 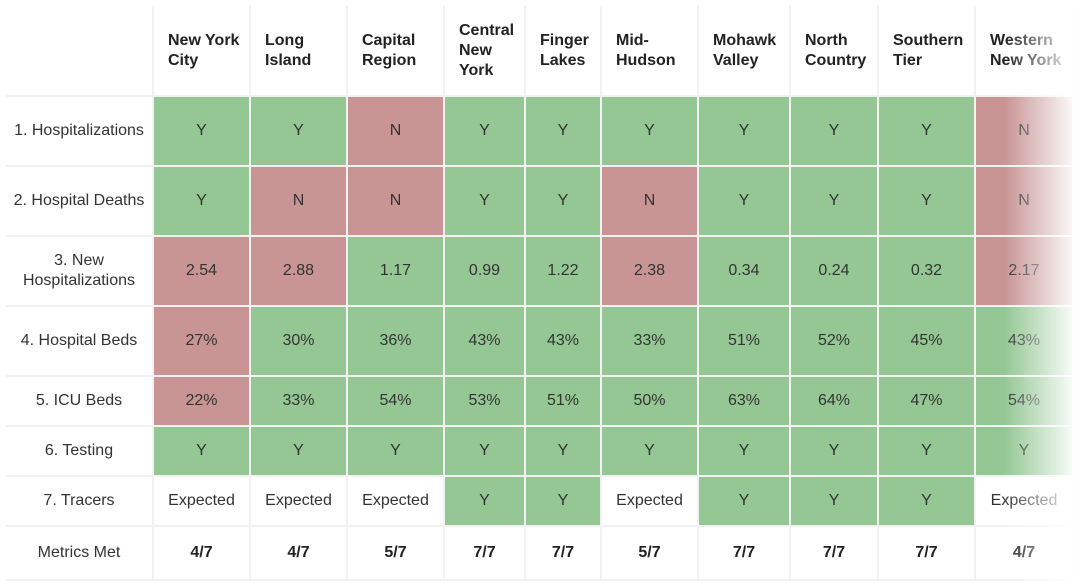 I want to click on table-cell: 51%, so click(x=564, y=402).